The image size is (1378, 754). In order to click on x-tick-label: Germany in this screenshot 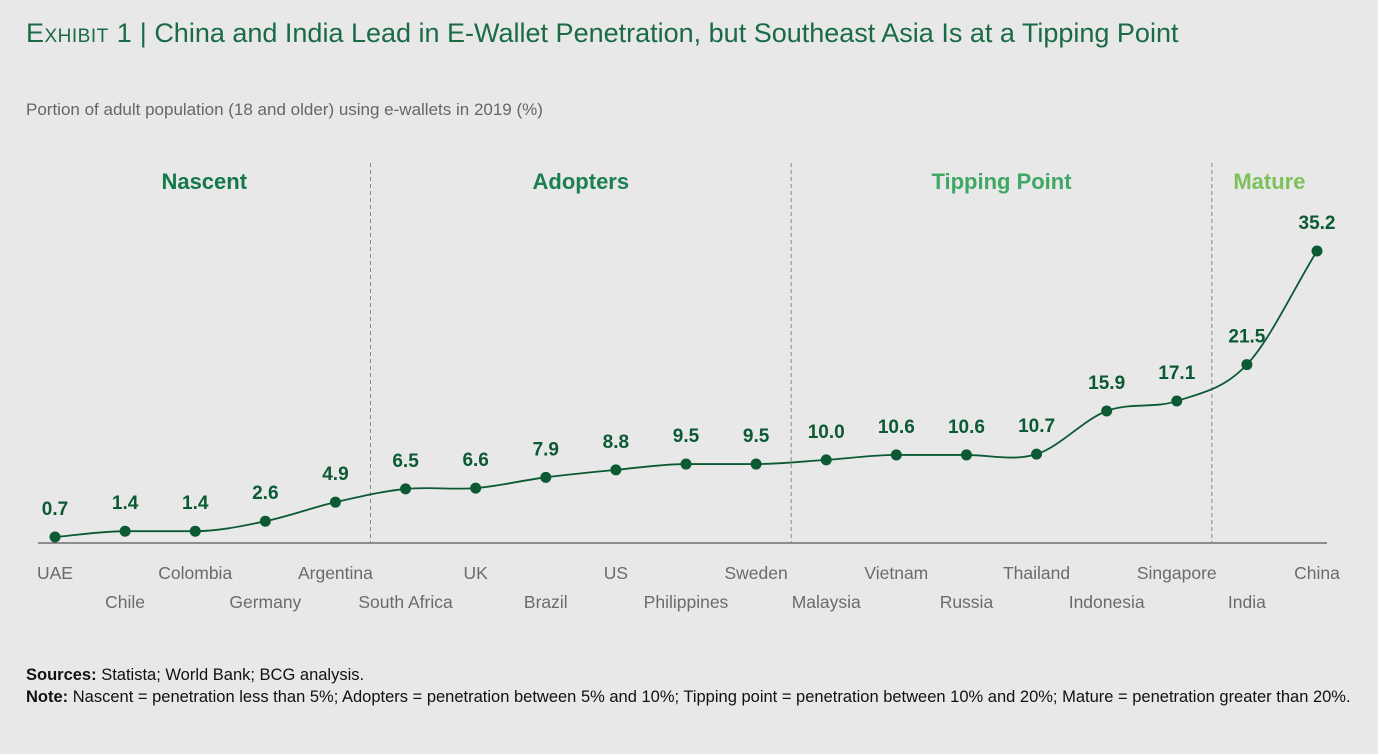, I will do `click(265, 602)`.